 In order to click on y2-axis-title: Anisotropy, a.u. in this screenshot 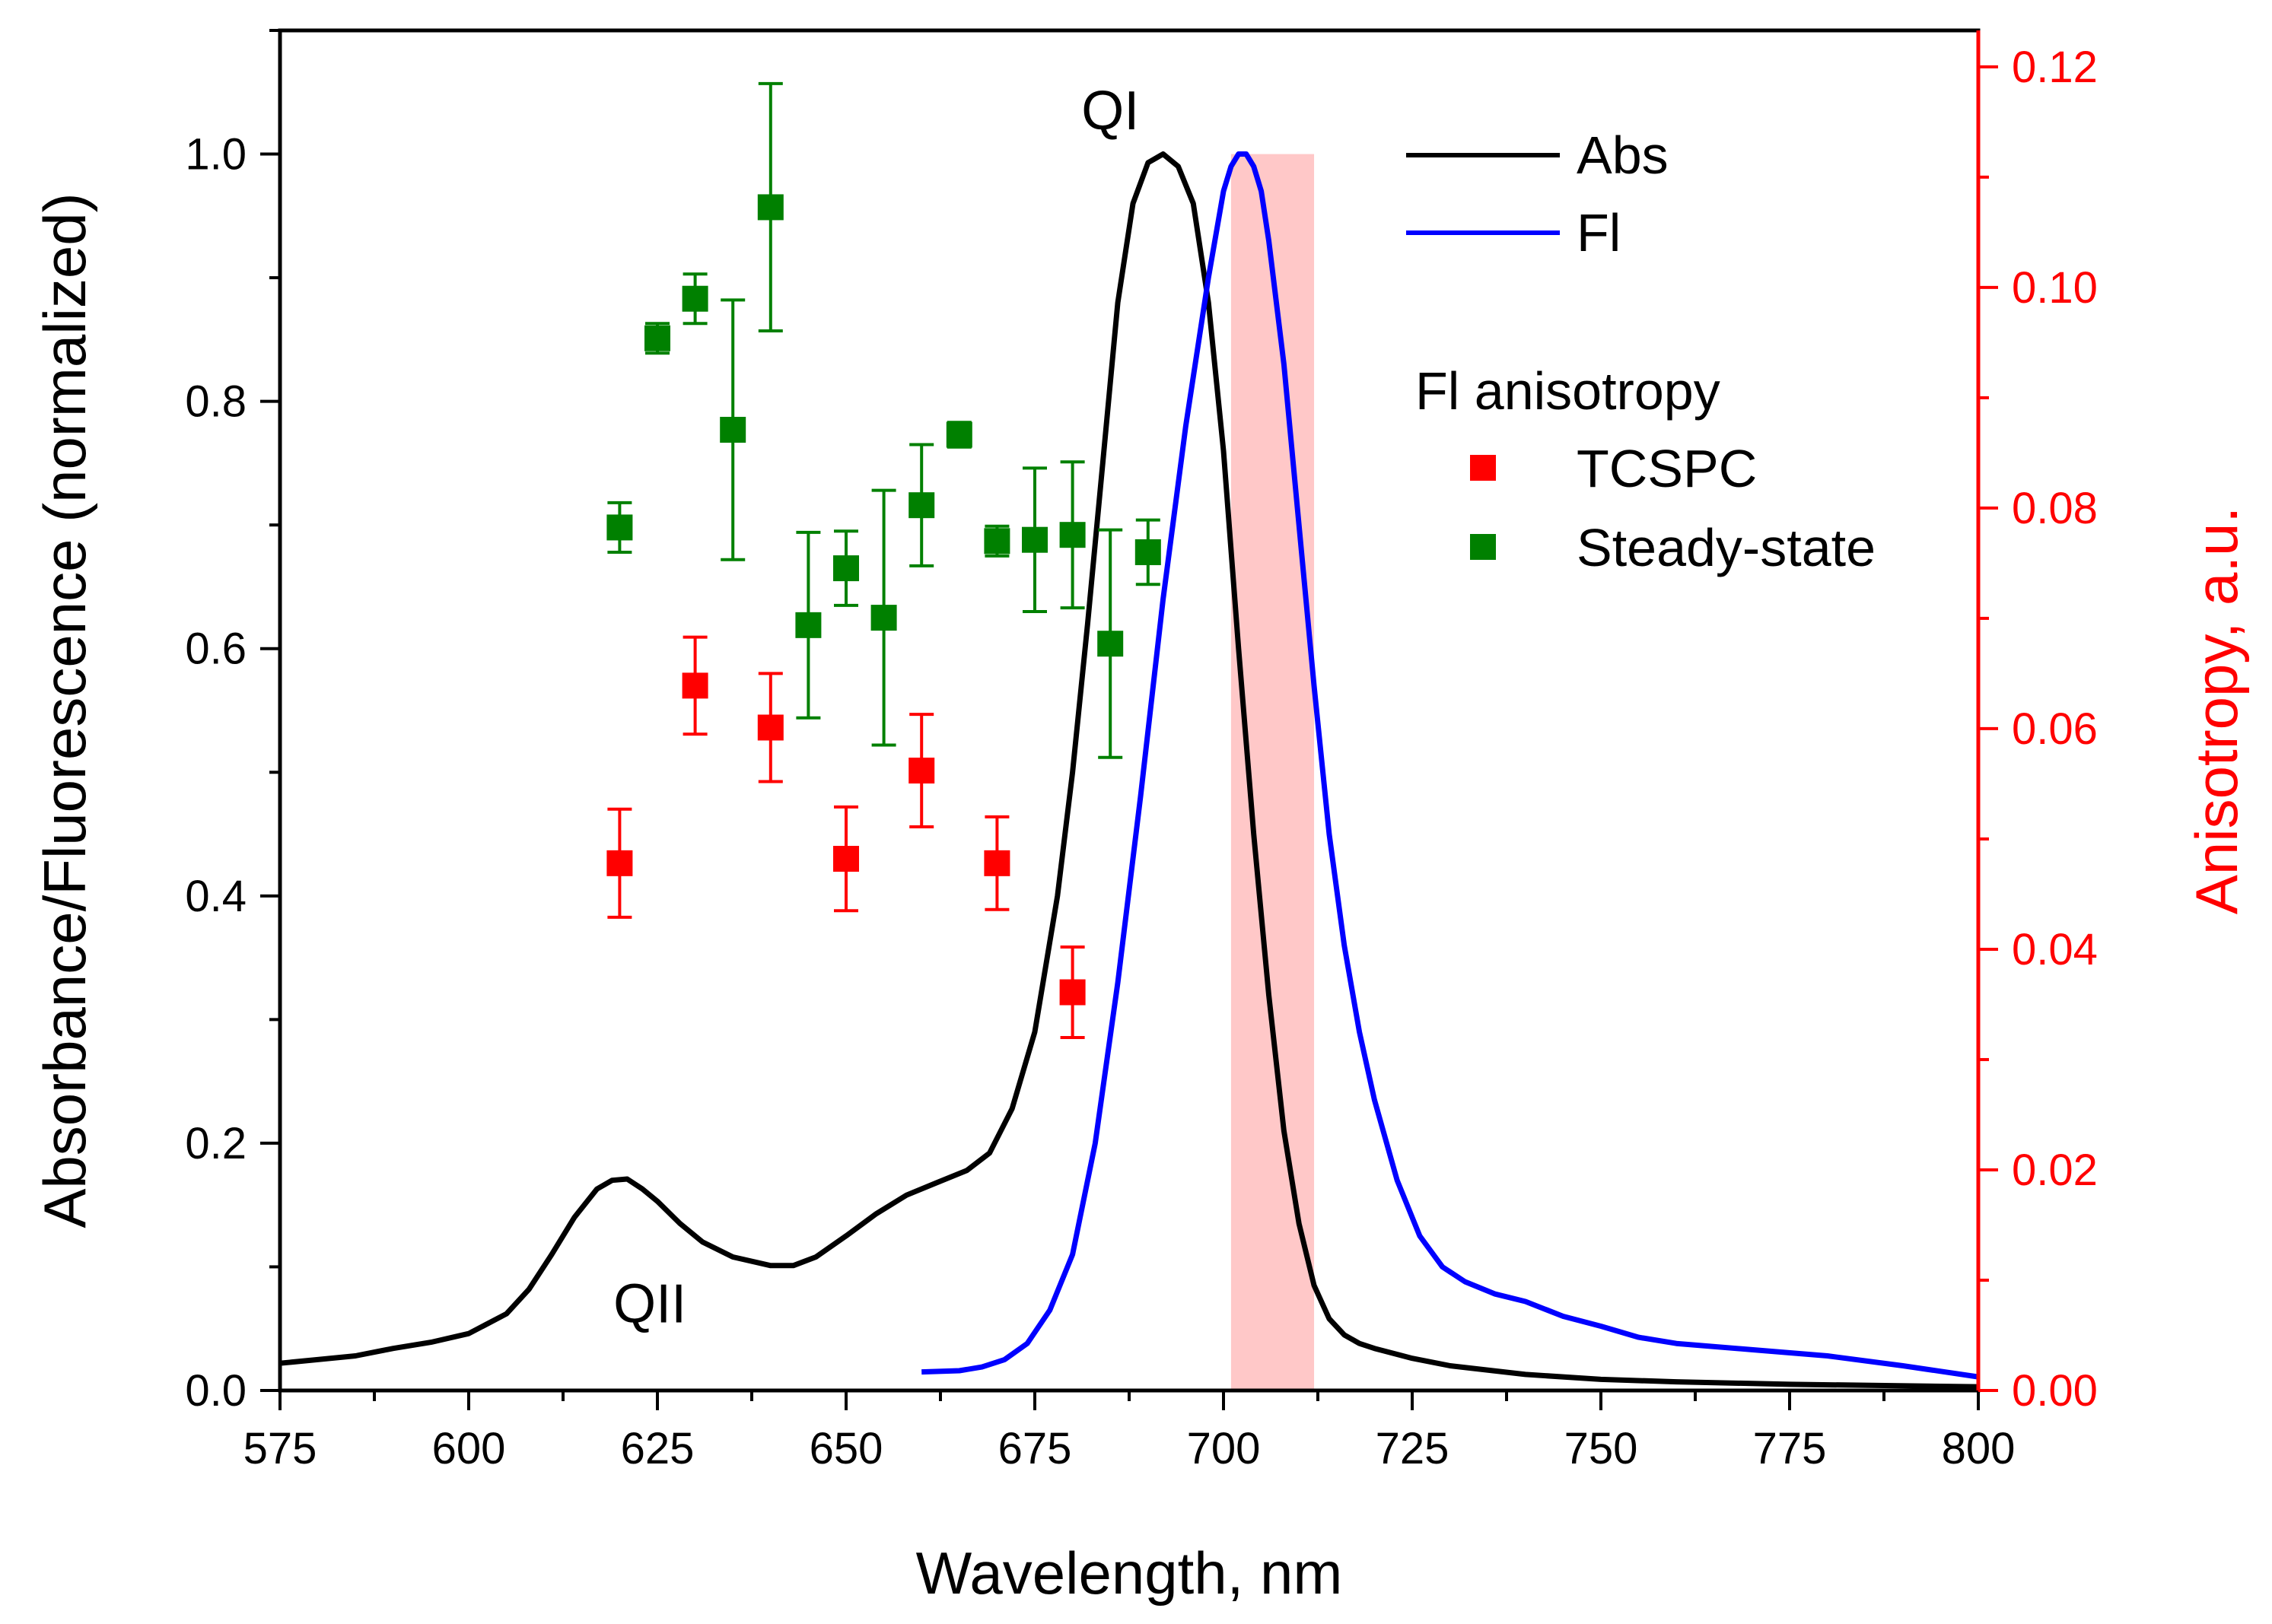, I will do `click(2217, 710)`.